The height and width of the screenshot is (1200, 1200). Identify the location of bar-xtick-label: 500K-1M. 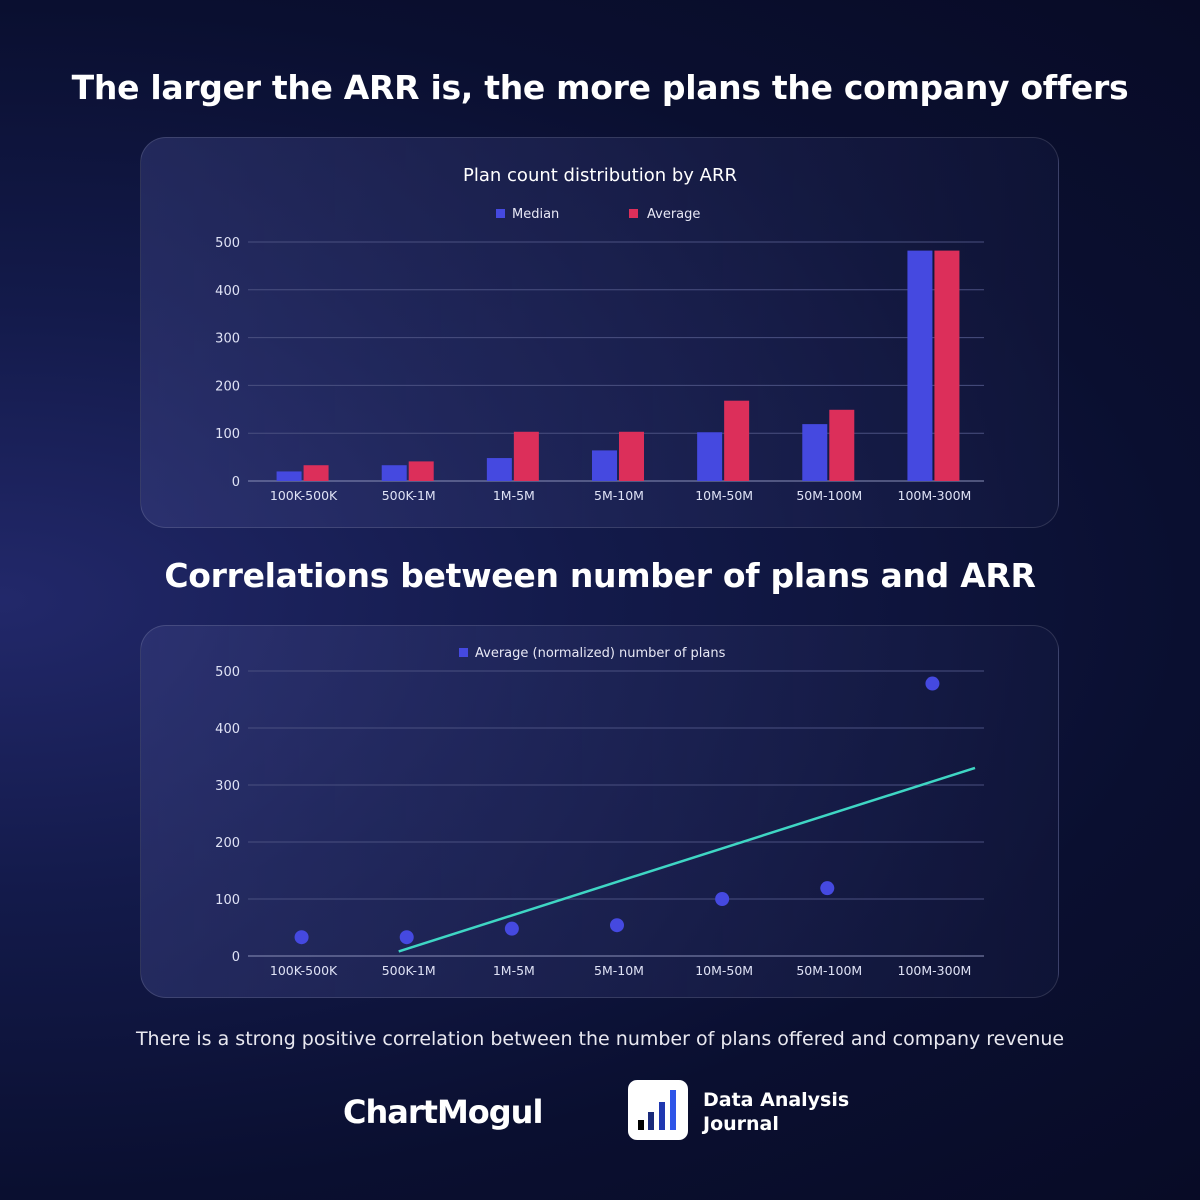
(409, 495).